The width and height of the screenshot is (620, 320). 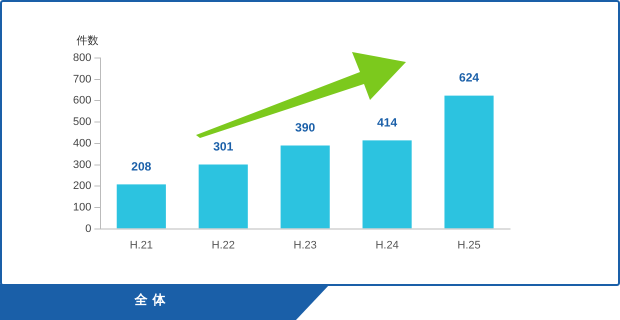 I want to click on x-tick-label: H.22, so click(x=223, y=245).